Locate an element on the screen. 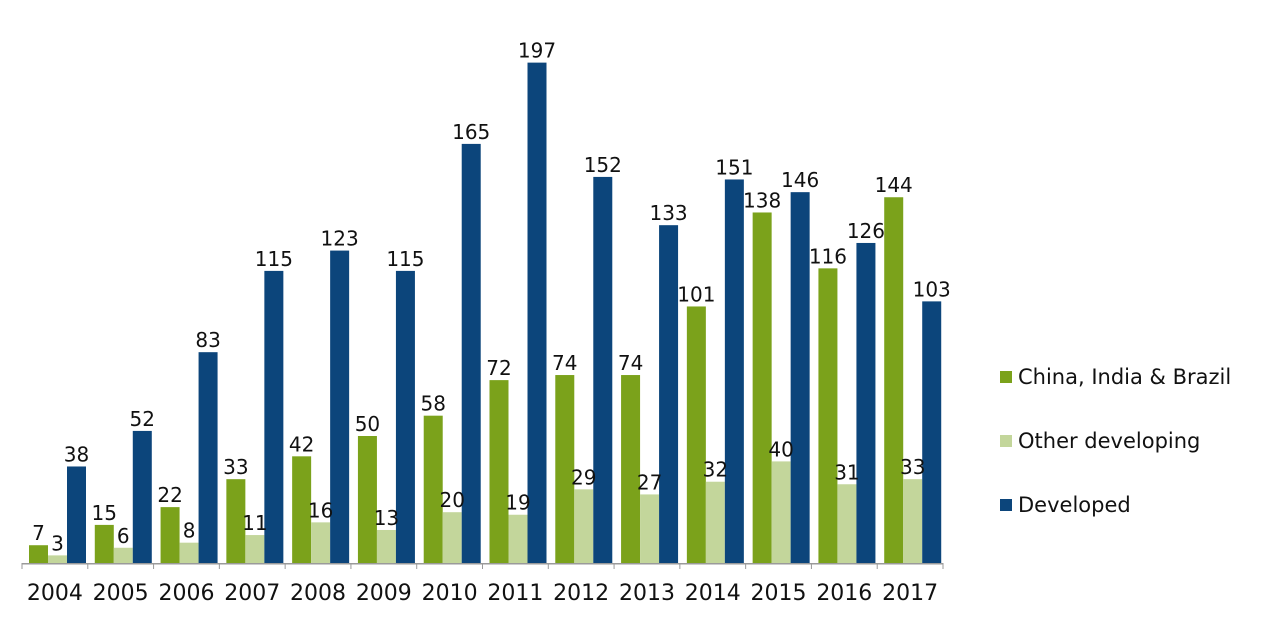 The image size is (1280, 627). data-label-china-india-brazil: 116 is located at coordinates (828, 256).